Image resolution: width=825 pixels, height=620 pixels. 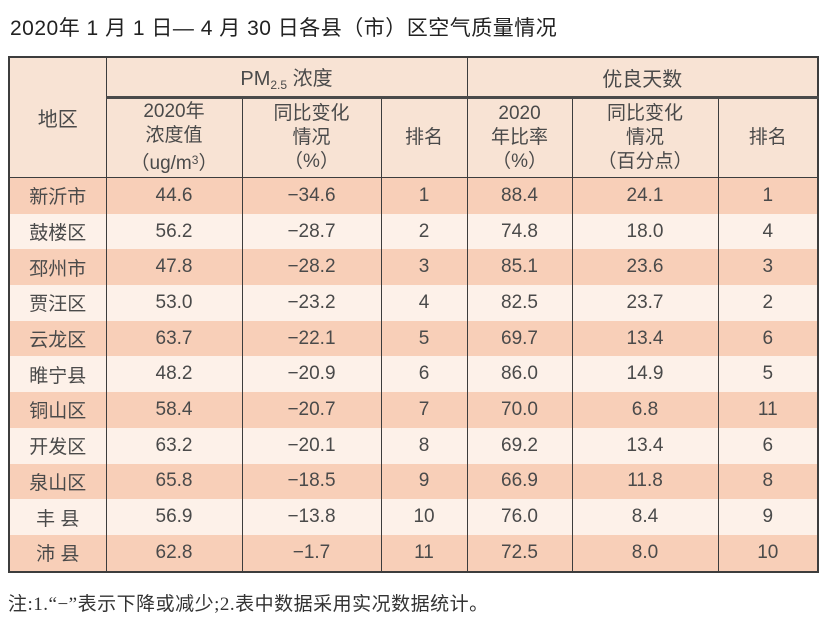 I want to click on region-cell: 泉山区, so click(x=57, y=481).